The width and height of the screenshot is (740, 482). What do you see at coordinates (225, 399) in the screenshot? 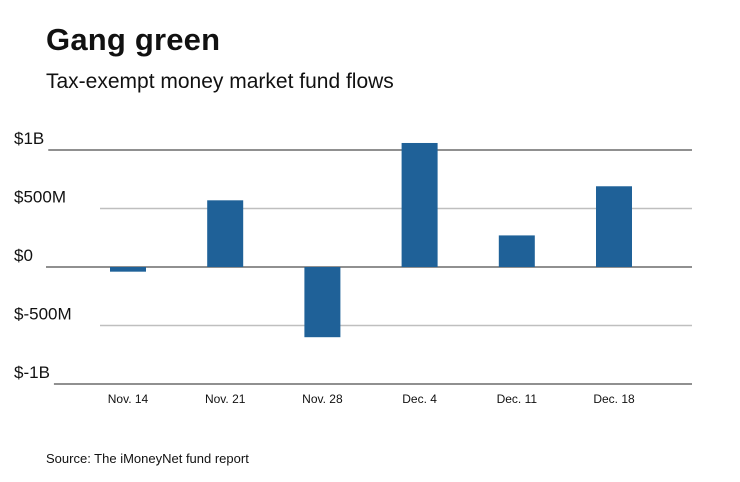
I see `x-tick-label-nov-21: Nov. 21` at bounding box center [225, 399].